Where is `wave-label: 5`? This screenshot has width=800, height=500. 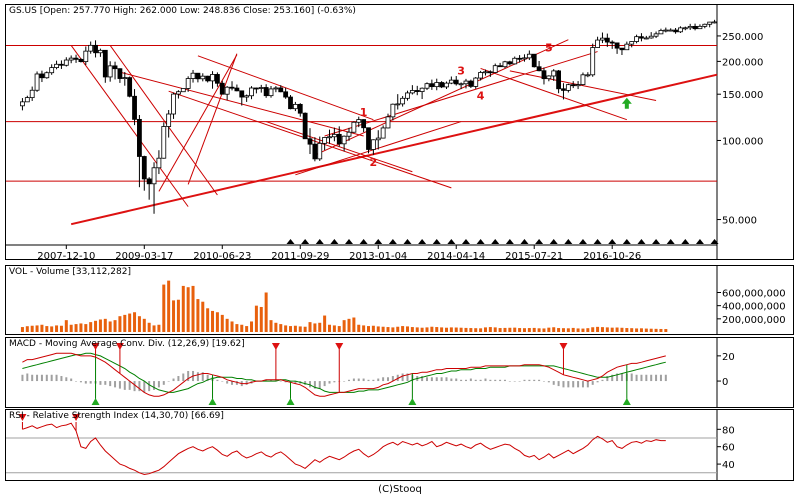 wave-label: 5 is located at coordinates (549, 48).